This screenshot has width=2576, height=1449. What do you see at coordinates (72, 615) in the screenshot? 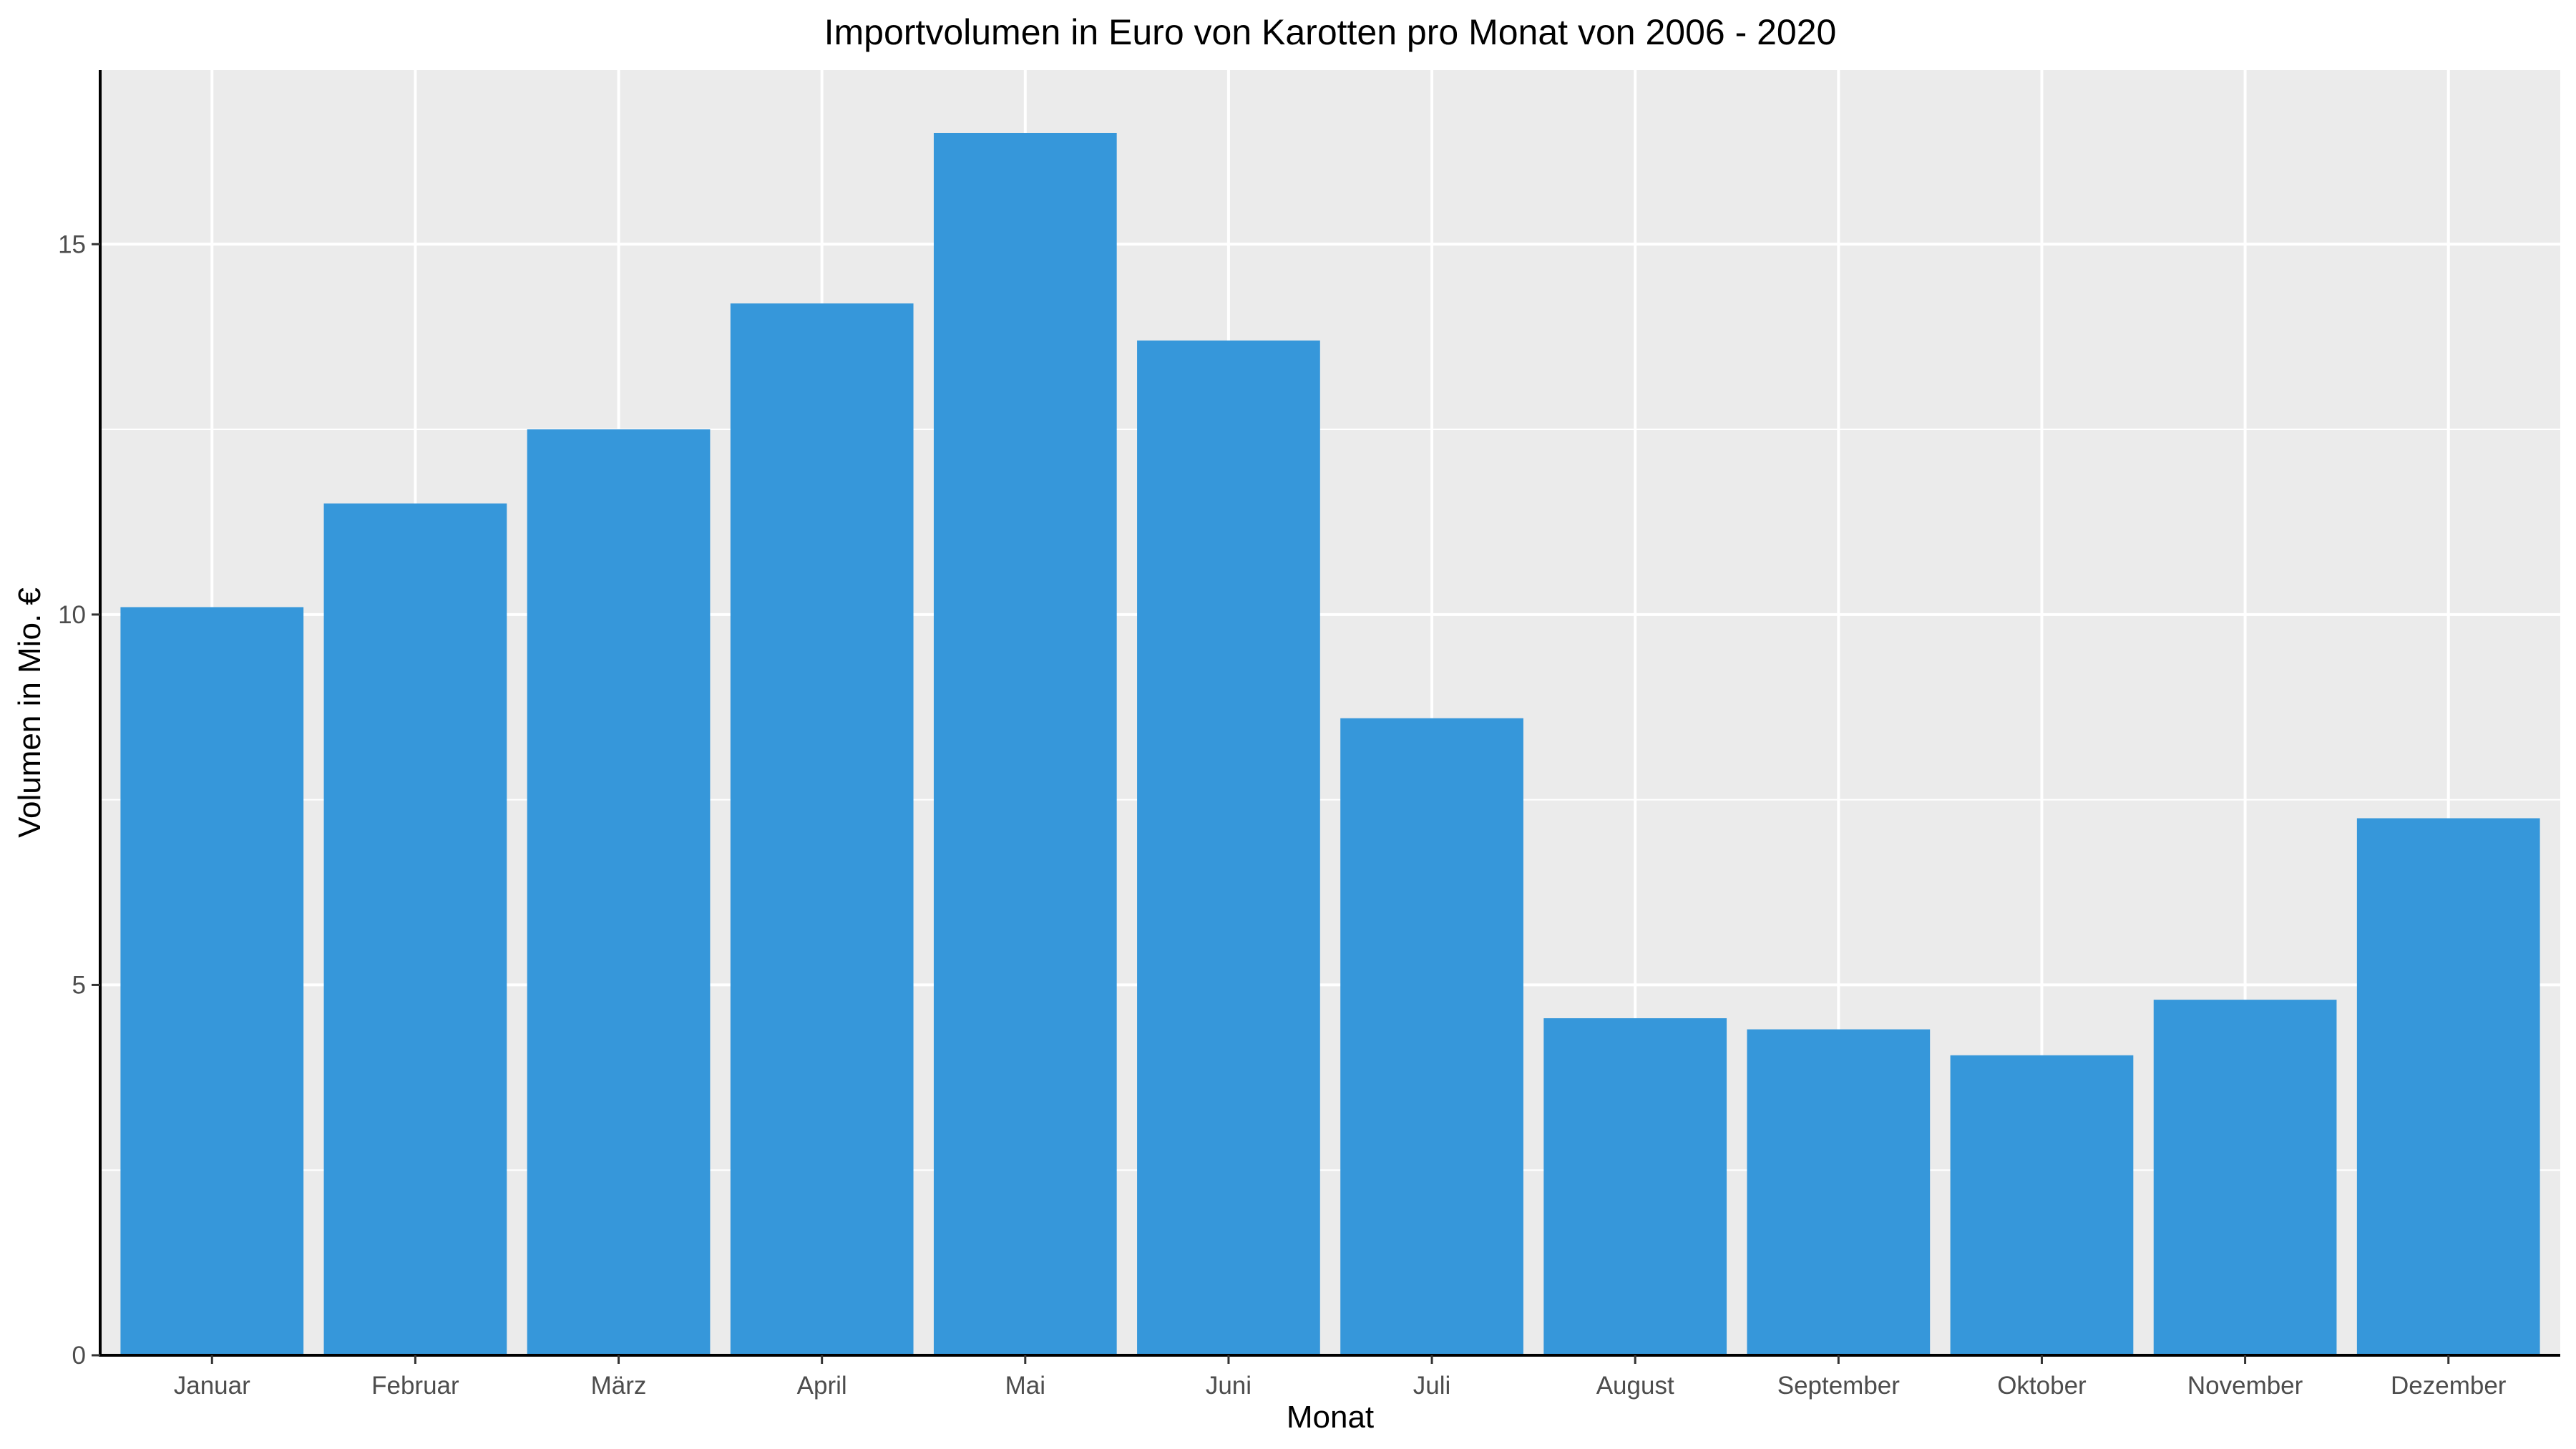
I see `y-tick-label: 10` at bounding box center [72, 615].